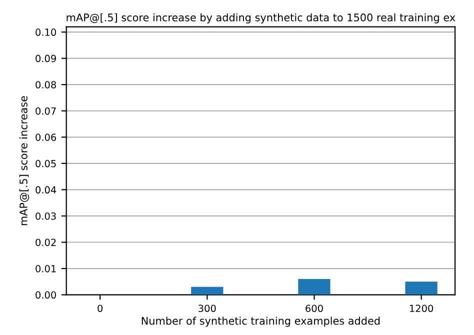 This screenshot has width=474, height=335. I want to click on y-tick-label: 0.09, so click(46, 58).